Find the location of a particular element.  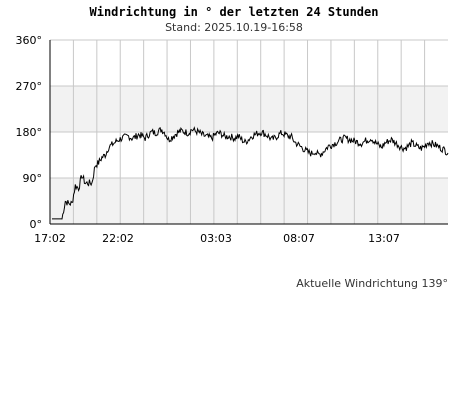

y-tick-label: 180° is located at coordinates (29, 132).